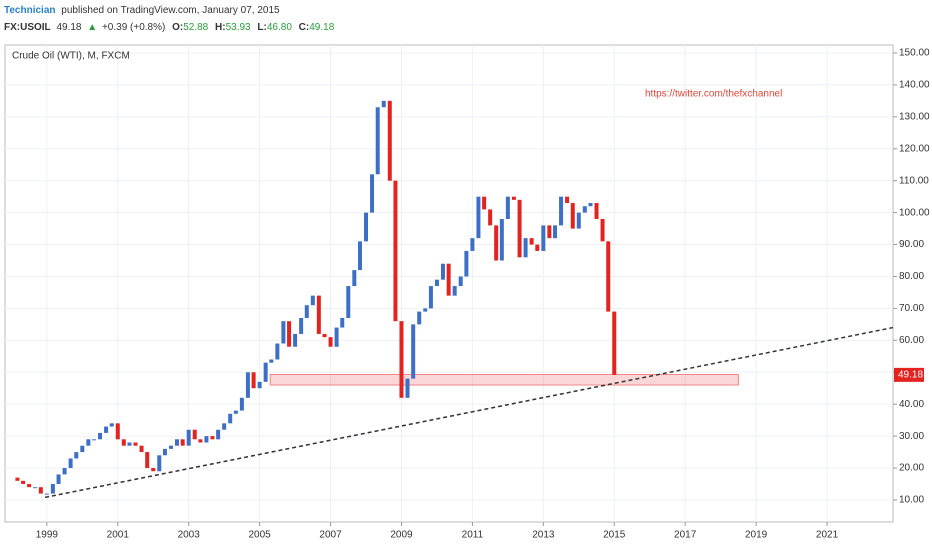  I want to click on y-tick-label: 140.00, so click(914, 85).